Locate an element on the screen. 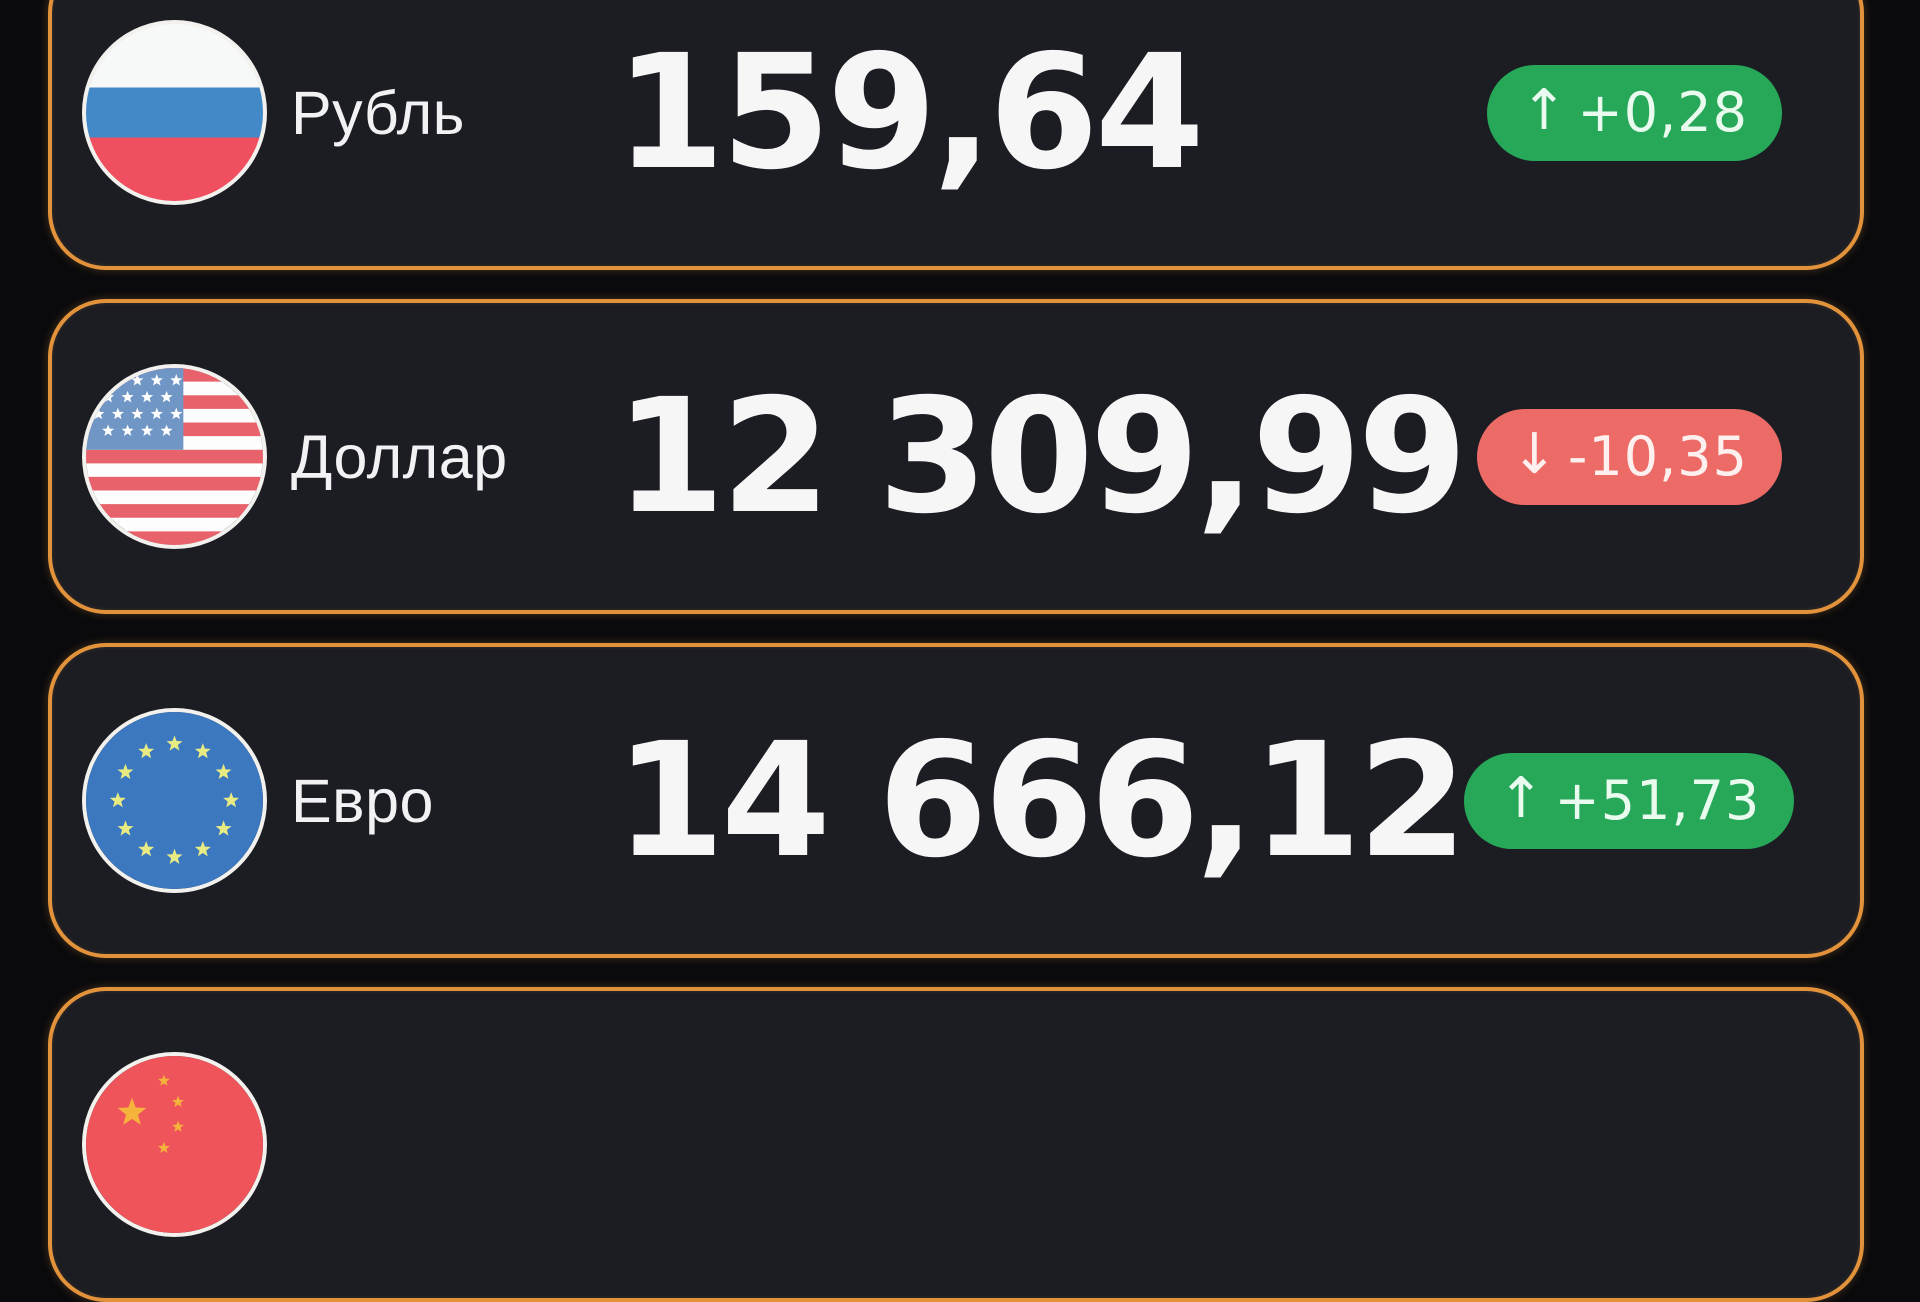 The height and width of the screenshot is (1302, 1920). eu-flag-icon is located at coordinates (174, 800).